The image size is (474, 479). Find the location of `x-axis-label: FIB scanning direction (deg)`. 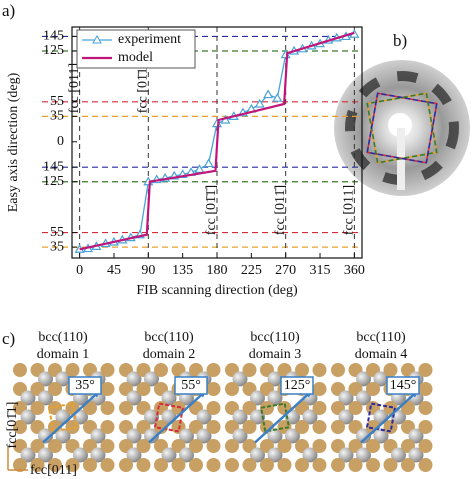

x-axis-label: FIB scanning direction (deg) is located at coordinates (217, 290).